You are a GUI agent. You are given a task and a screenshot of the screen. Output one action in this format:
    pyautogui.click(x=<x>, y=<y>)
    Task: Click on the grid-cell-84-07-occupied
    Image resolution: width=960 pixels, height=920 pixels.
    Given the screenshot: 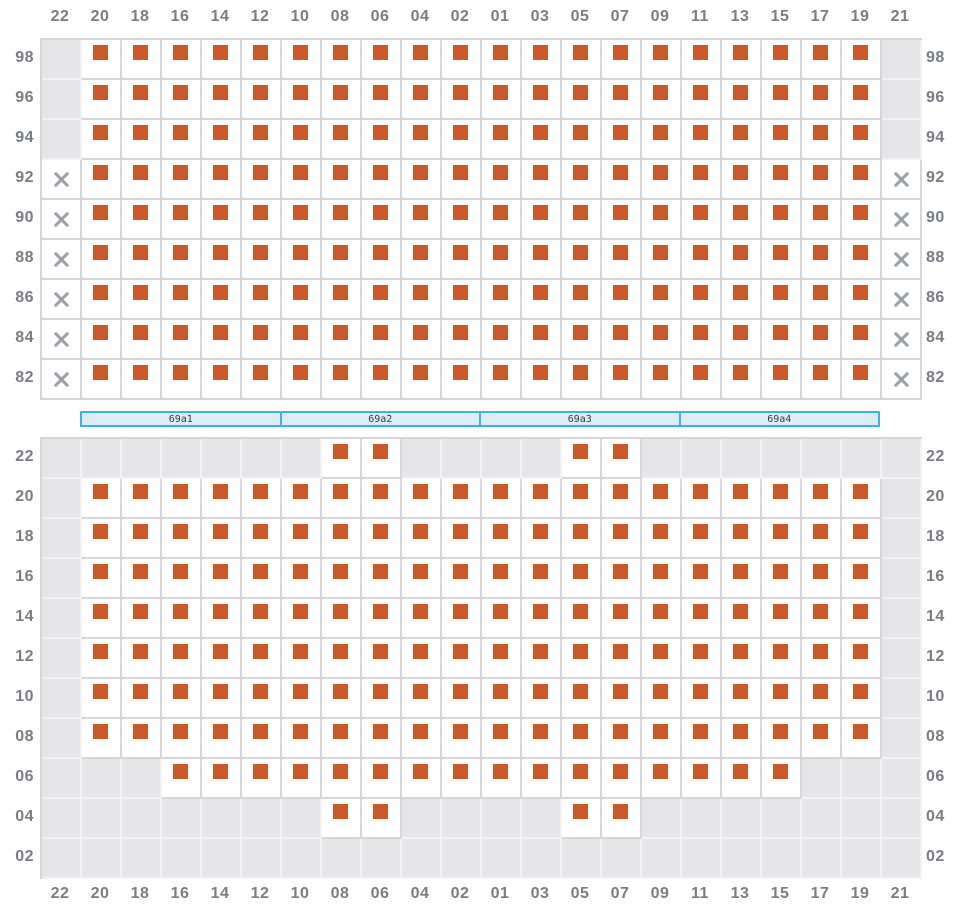 What is the action you would take?
    pyautogui.click(x=622, y=340)
    